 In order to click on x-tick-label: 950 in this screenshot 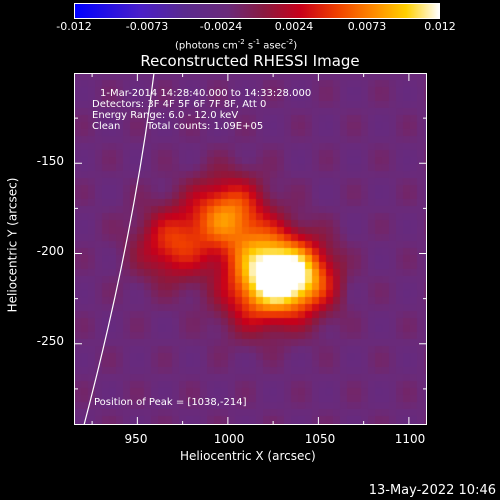, I will do `click(136, 439)`.